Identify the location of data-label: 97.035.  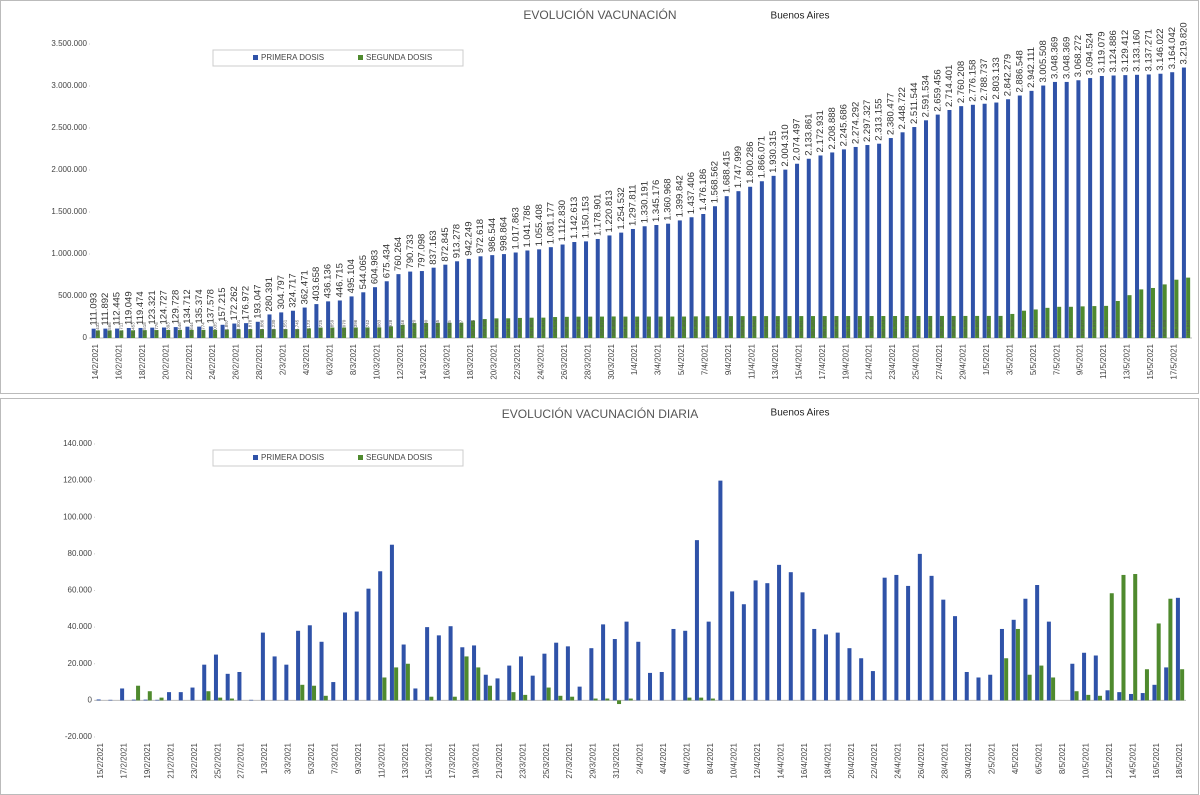
(214, 329).